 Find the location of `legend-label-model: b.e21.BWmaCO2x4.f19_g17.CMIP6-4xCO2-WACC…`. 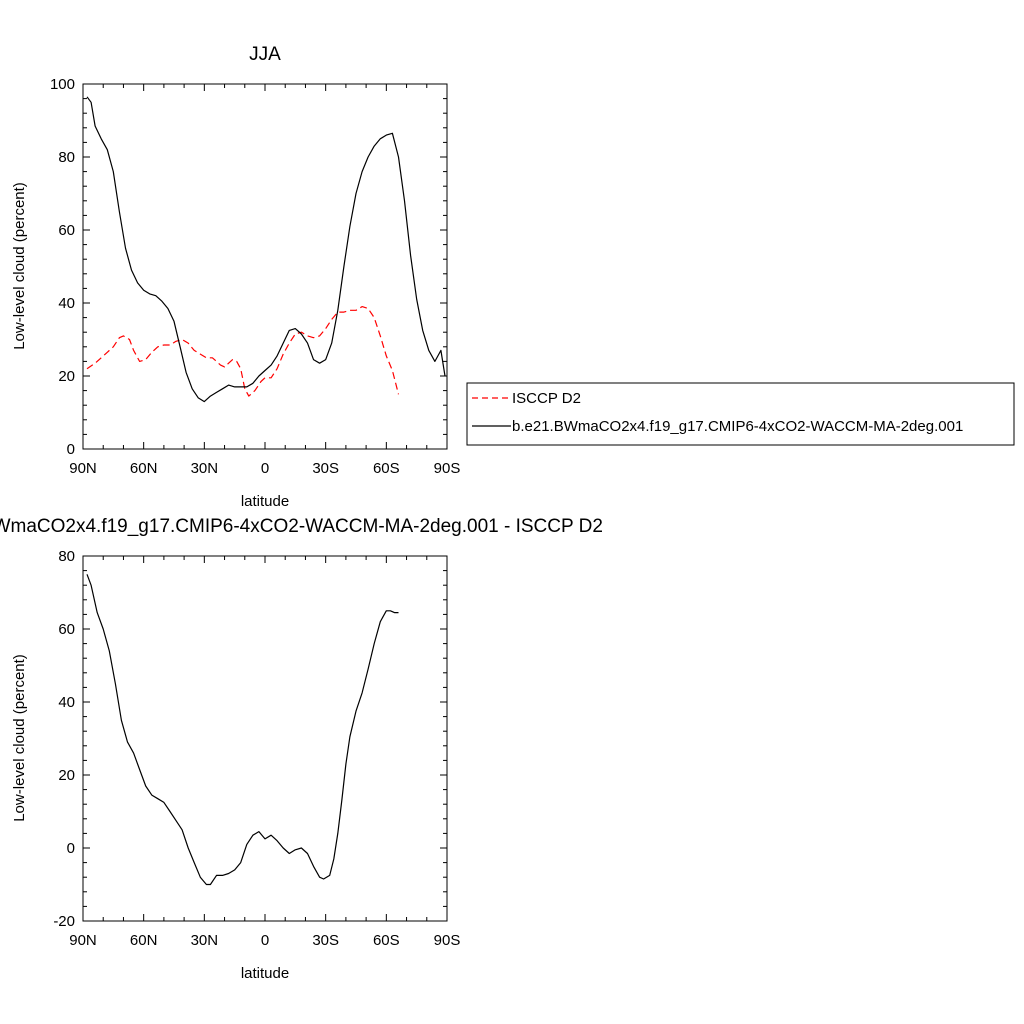

legend-label-model: b.e21.BWmaCO2x4.f19_g17.CMIP6-4xCO2-WACC… is located at coordinates (737, 426).